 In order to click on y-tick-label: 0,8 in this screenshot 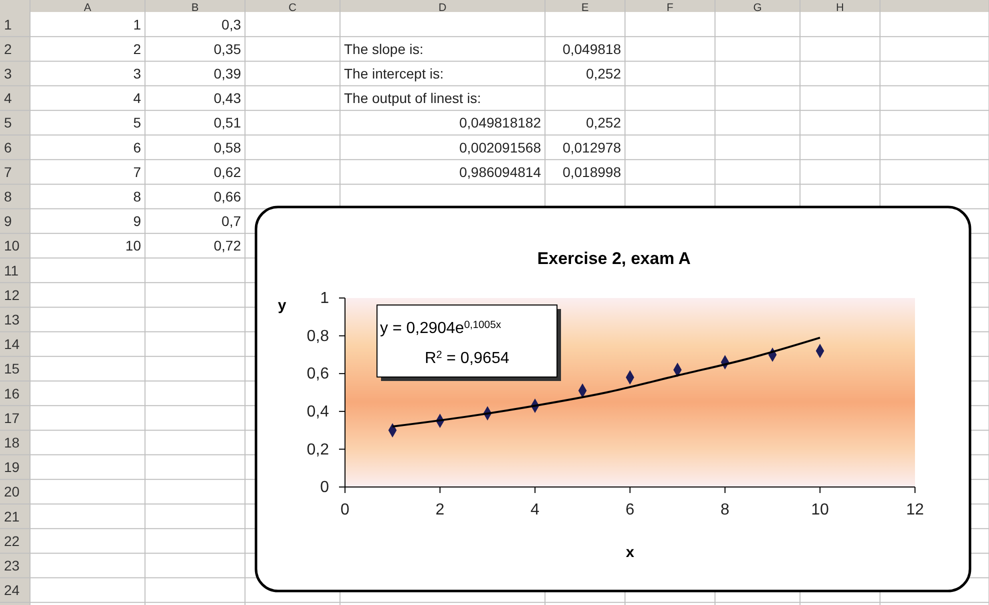, I will do `click(318, 336)`.